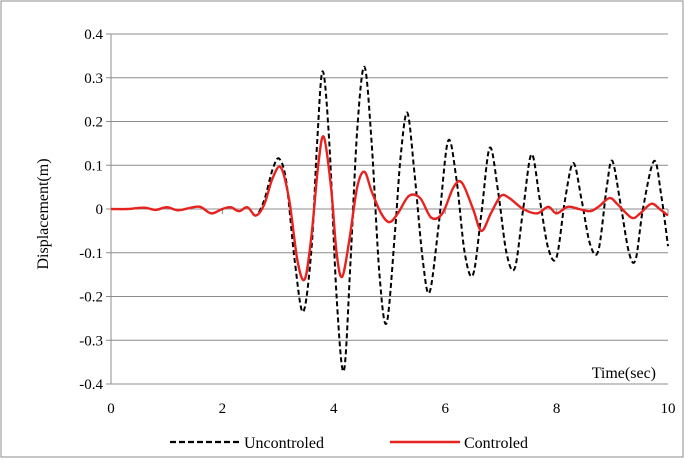 Image resolution: width=684 pixels, height=463 pixels. I want to click on y-axis-title: Displacement(m), so click(43, 213).